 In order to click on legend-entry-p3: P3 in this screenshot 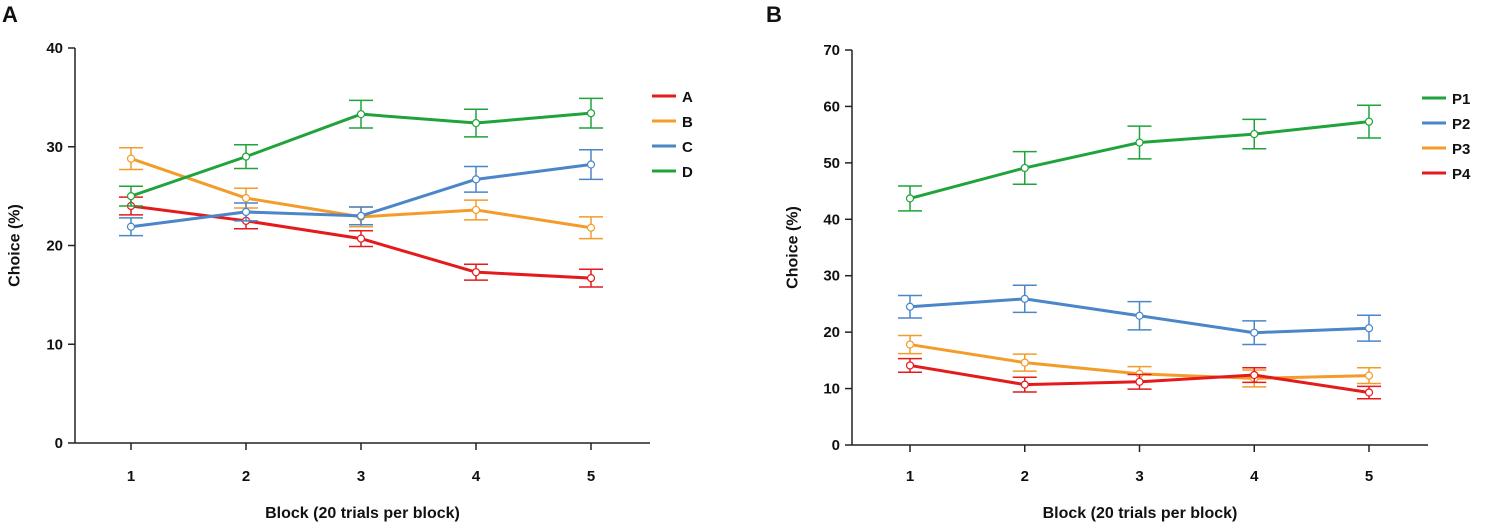, I will do `click(1446, 149)`.